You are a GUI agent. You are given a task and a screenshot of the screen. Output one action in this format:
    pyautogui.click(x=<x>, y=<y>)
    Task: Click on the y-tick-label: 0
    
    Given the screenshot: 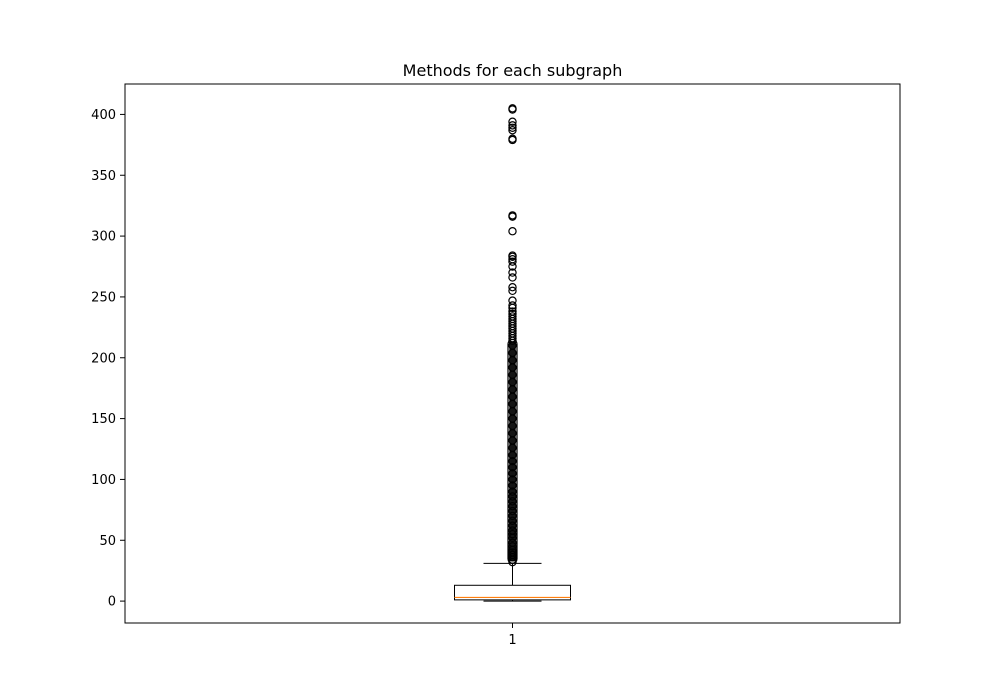 What is the action you would take?
    pyautogui.click(x=112, y=602)
    